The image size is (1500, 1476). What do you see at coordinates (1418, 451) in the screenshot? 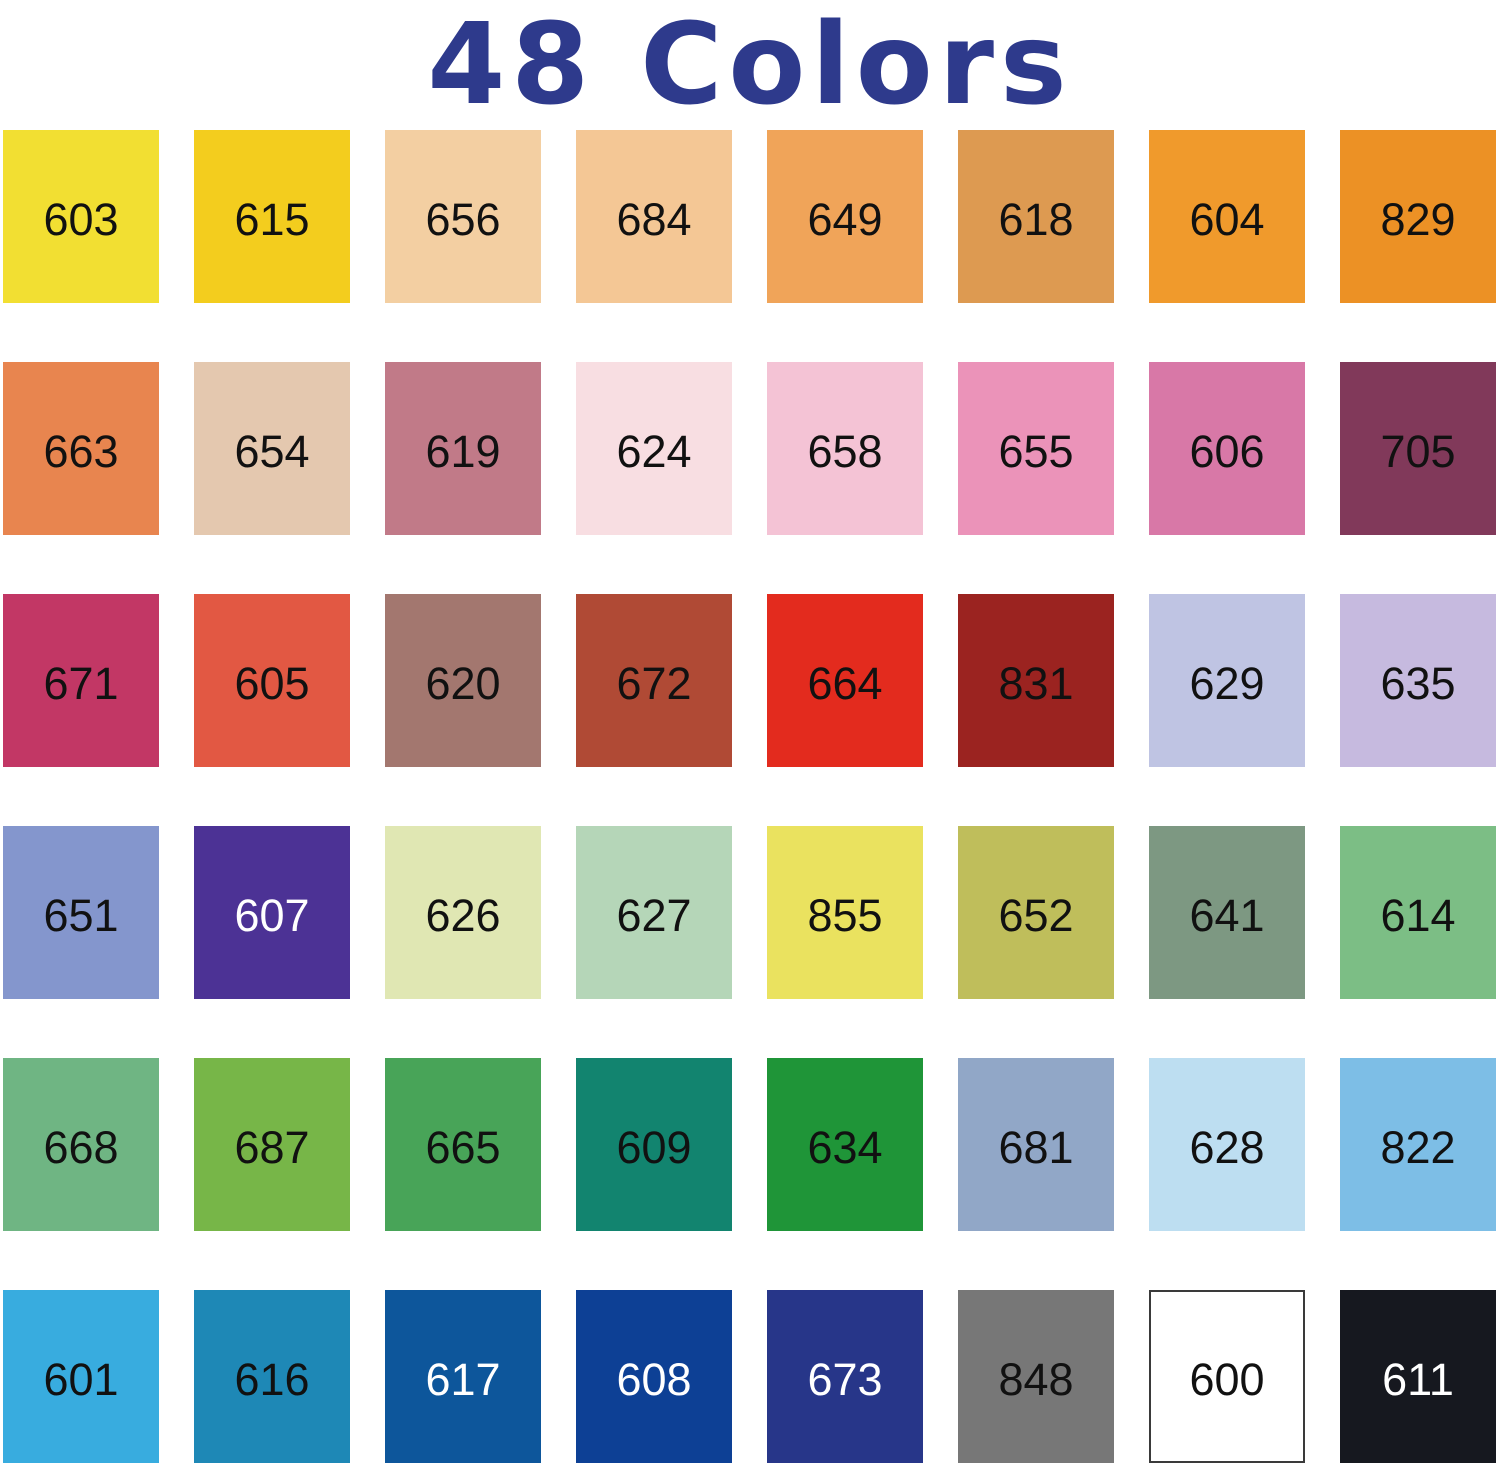
I see `color-number-label: 705` at bounding box center [1418, 451].